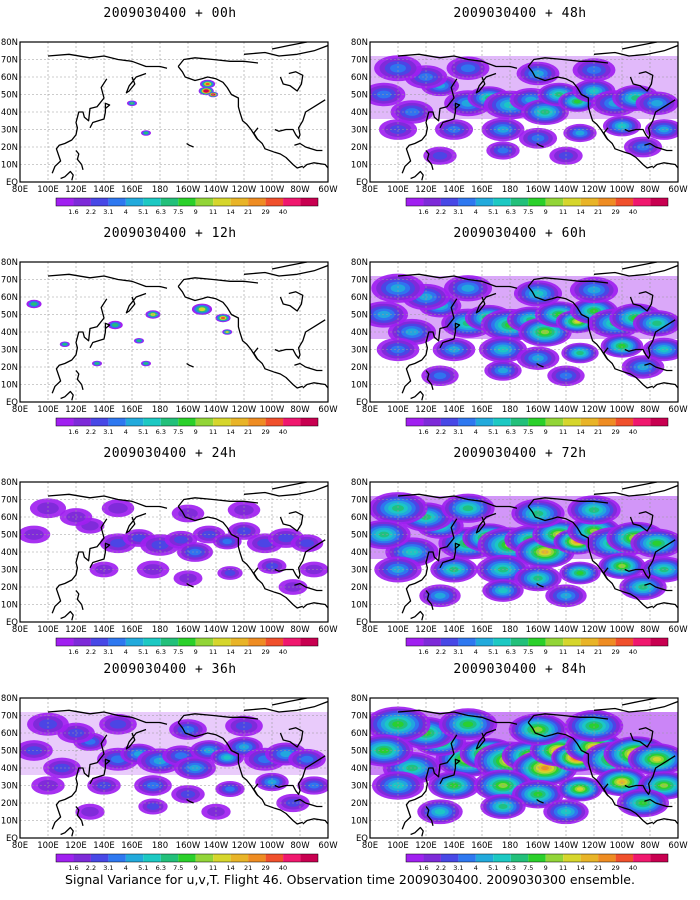 The width and height of the screenshot is (700, 900). I want to click on panel-title: 2009030400 + 84h, so click(520, 669).